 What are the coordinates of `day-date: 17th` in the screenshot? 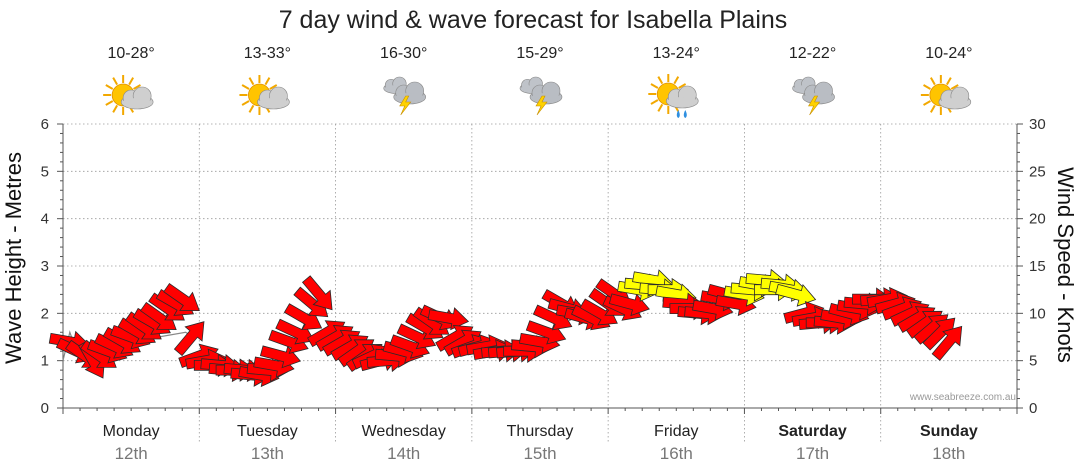 It's located at (812, 453).